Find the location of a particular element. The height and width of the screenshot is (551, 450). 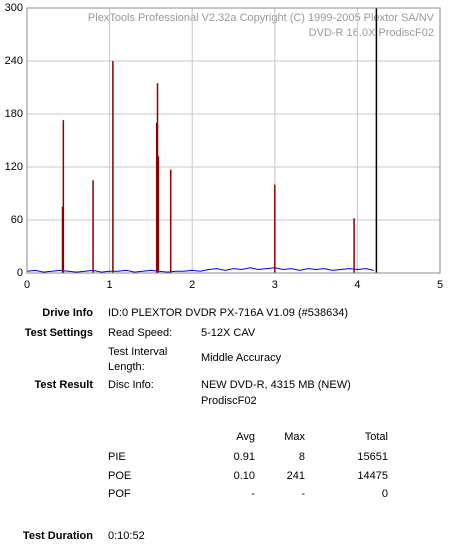

row-label: POE is located at coordinates (119, 476).